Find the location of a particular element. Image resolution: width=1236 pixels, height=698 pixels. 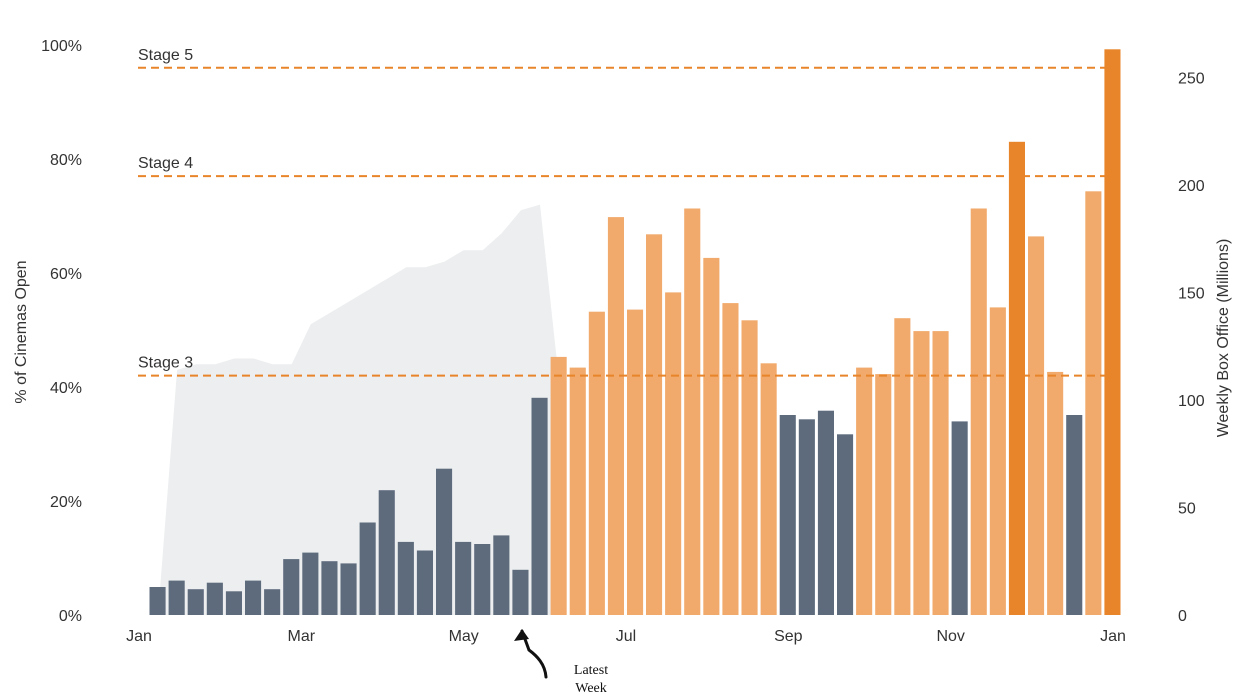

right-tick-label: 150 is located at coordinates (1191, 293).